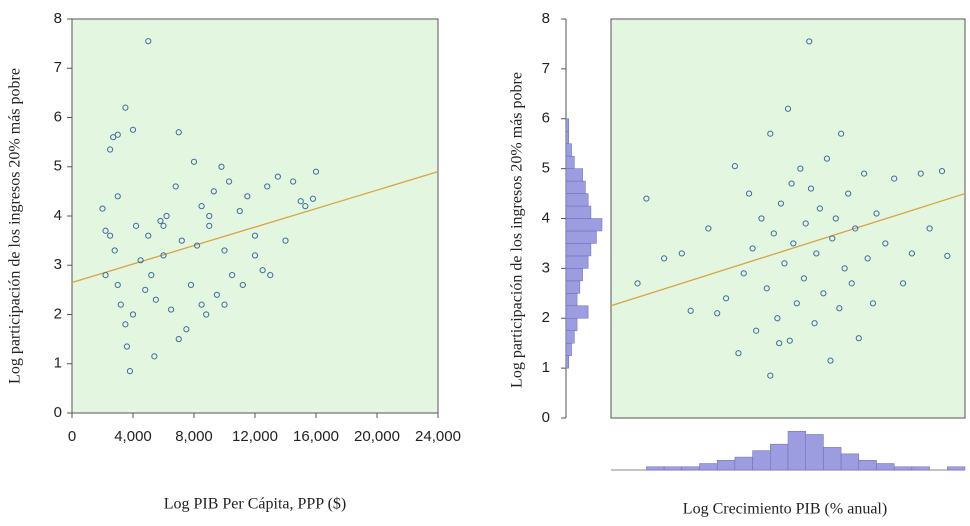 This screenshot has height=526, width=970. I want to click on x-axis-label: Log PIB Per Cápita, PPP ($), so click(255, 504).